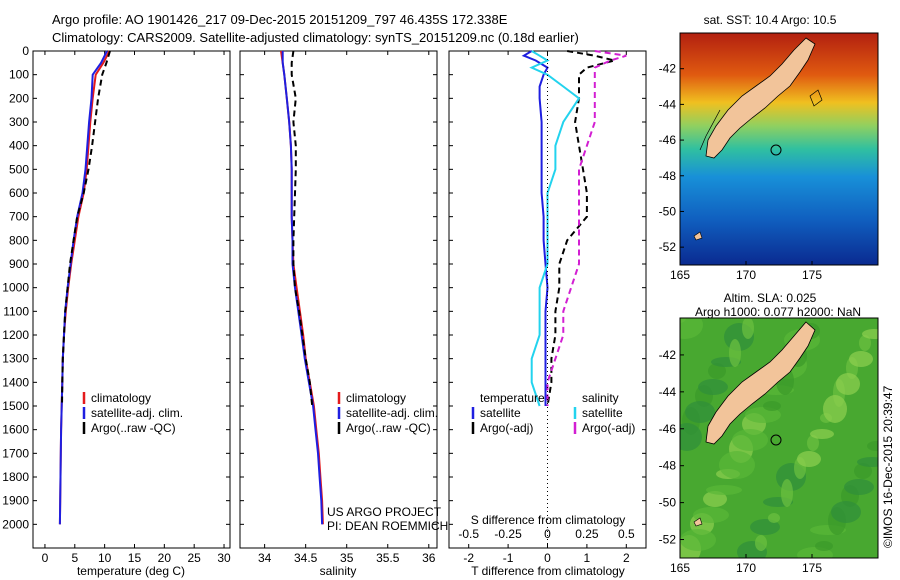 This screenshot has width=900, height=580. What do you see at coordinates (25, 51) in the screenshot?
I see `depth-tick-label: 0` at bounding box center [25, 51].